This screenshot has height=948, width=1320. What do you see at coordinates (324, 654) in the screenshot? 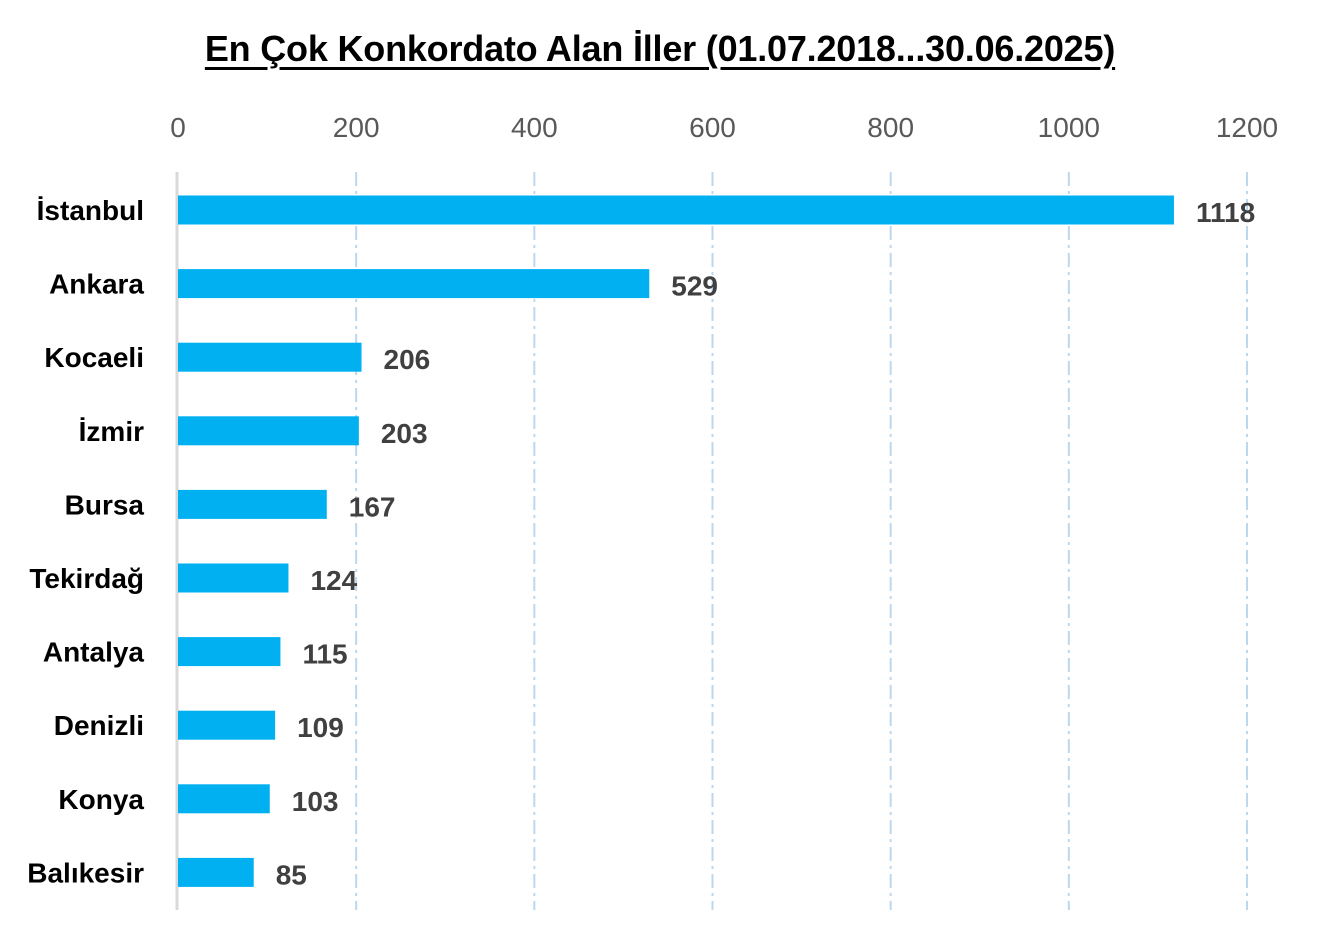
I see `value-label: 115` at bounding box center [324, 654].